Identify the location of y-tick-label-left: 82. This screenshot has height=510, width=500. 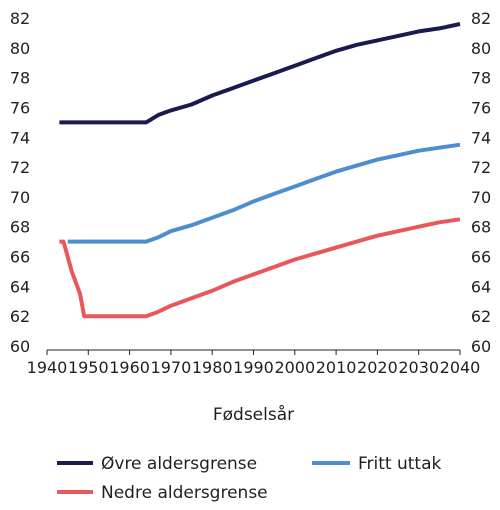
(20, 18).